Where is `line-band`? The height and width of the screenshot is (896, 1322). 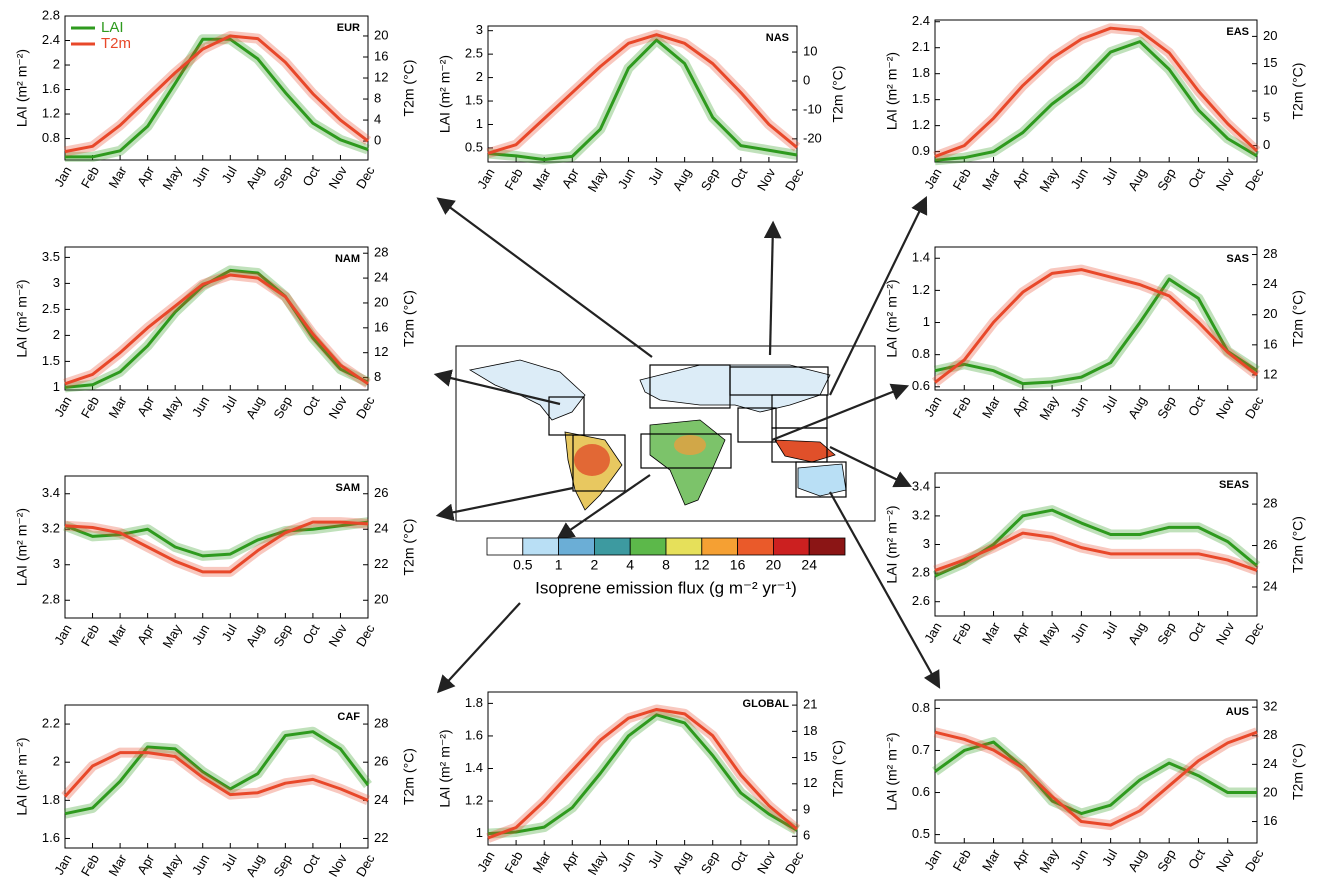 line-band is located at coordinates (217, 772).